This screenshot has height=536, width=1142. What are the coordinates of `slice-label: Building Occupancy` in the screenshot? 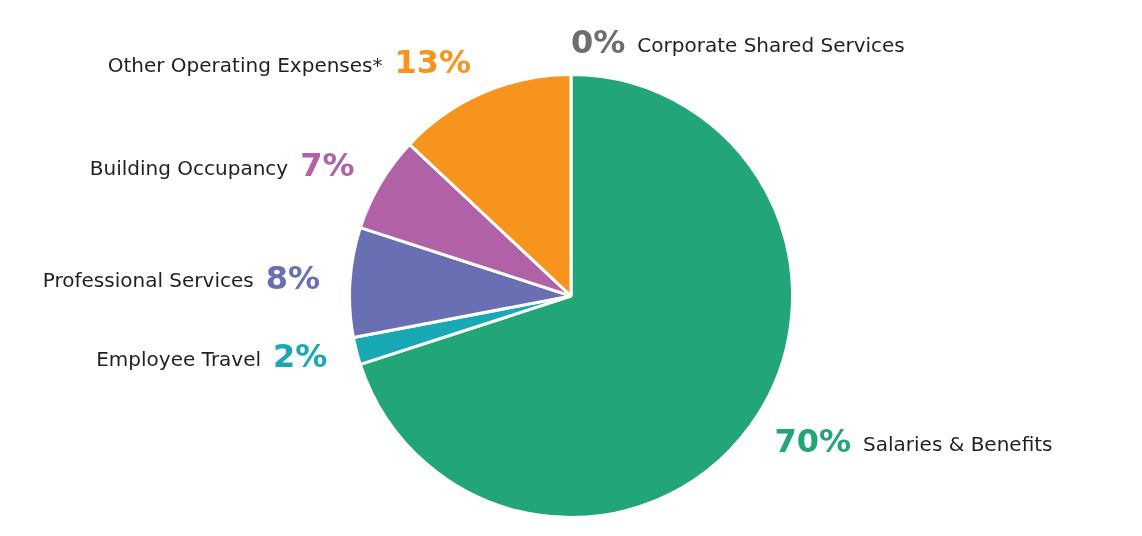 It's located at (189, 168).